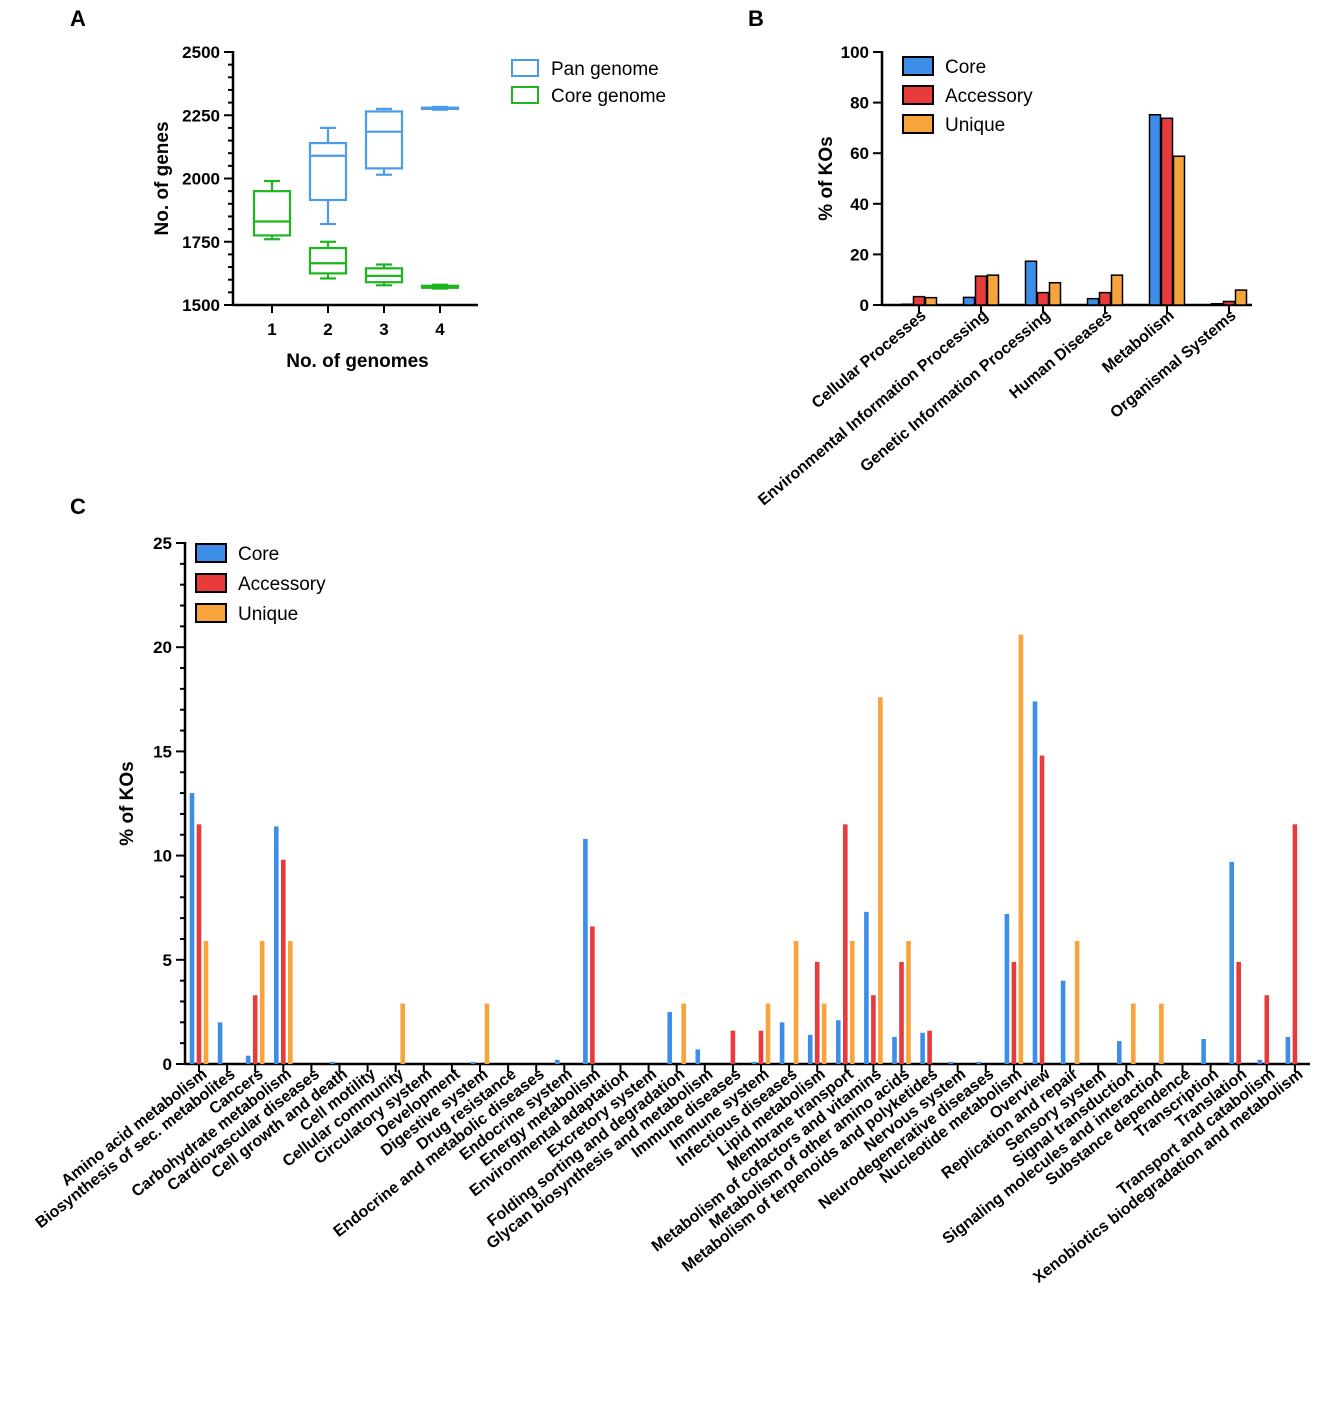  I want to click on bar-unique-digestive-system, so click(487, 1033).